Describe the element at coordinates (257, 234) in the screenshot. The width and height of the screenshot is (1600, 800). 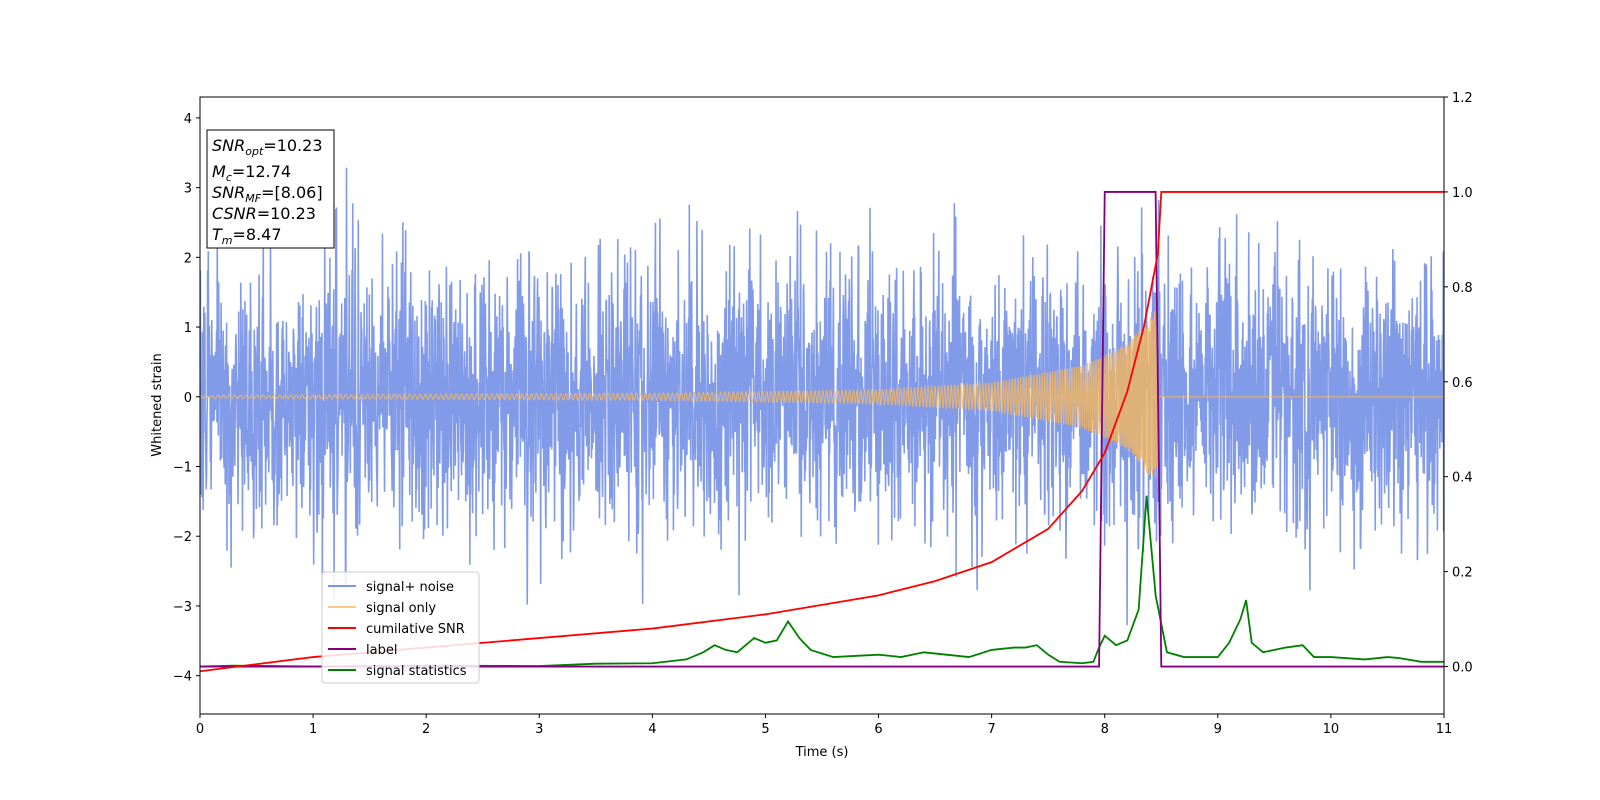
I see `annotation-value: =8.47` at that location.